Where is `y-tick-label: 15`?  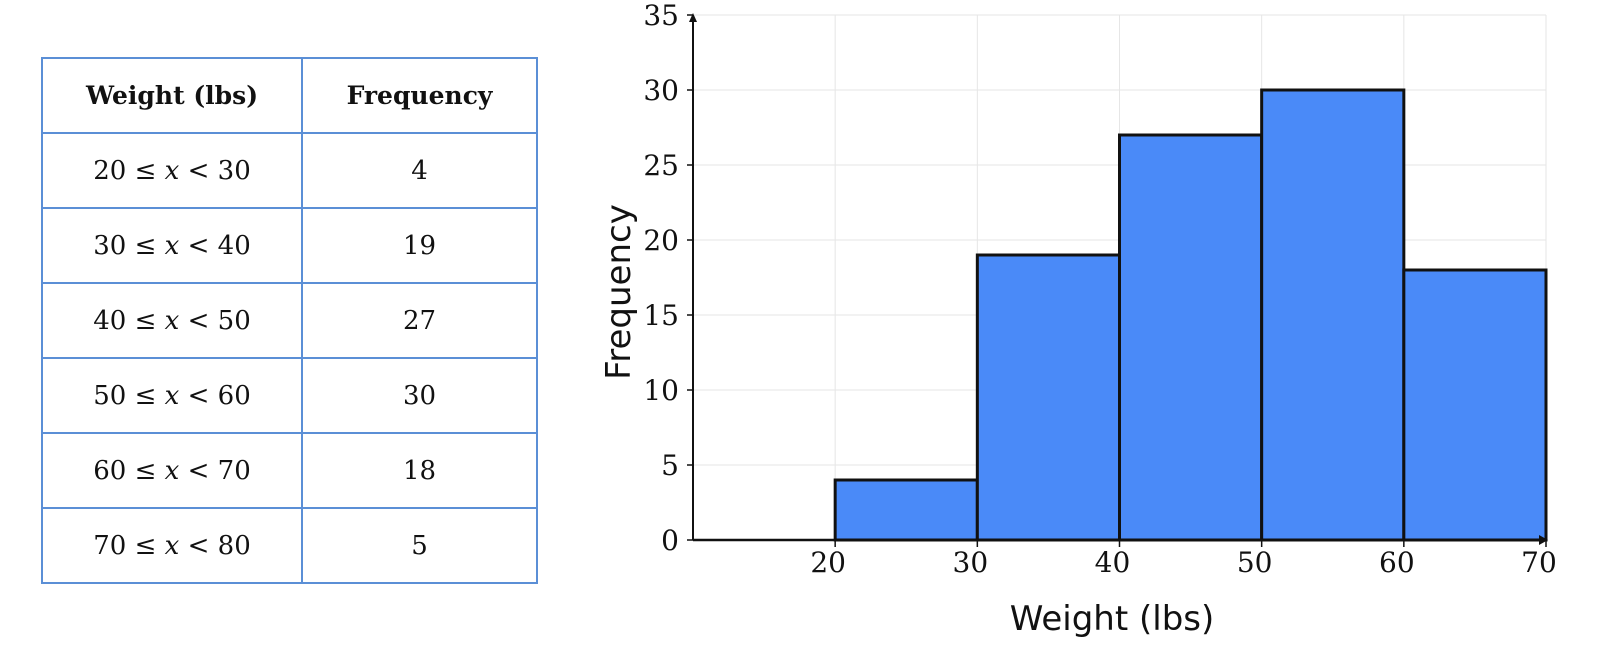 y-tick-label: 15 is located at coordinates (661, 315).